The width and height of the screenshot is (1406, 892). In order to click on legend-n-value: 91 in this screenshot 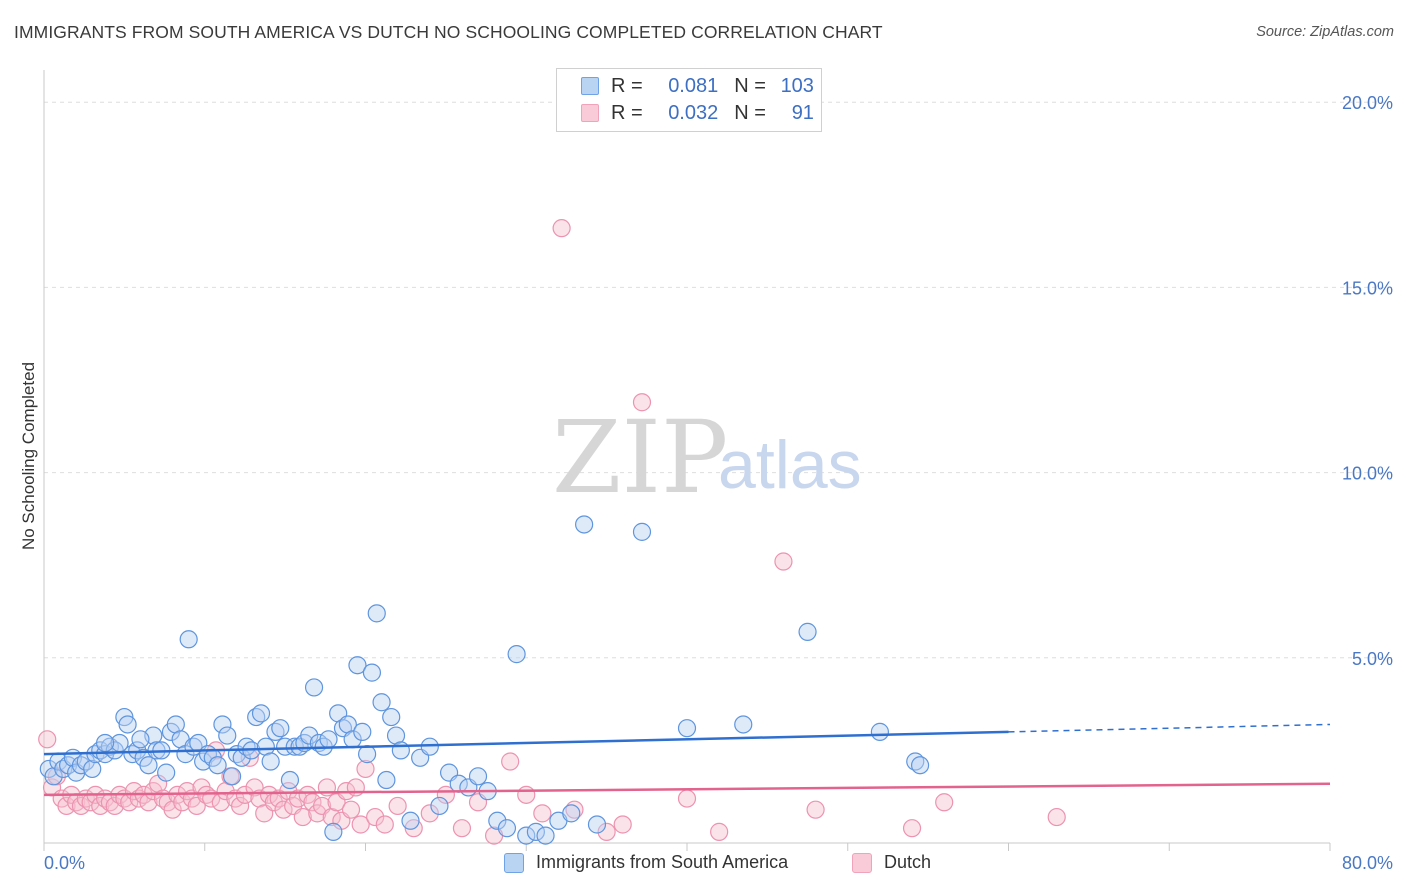, I will do `click(802, 112)`.